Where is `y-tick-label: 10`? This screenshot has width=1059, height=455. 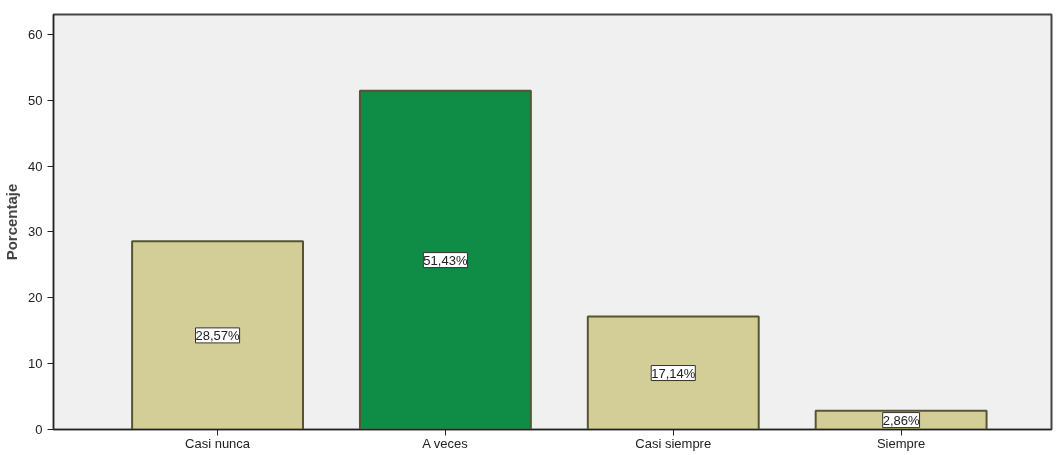 y-tick-label: 10 is located at coordinates (35, 364).